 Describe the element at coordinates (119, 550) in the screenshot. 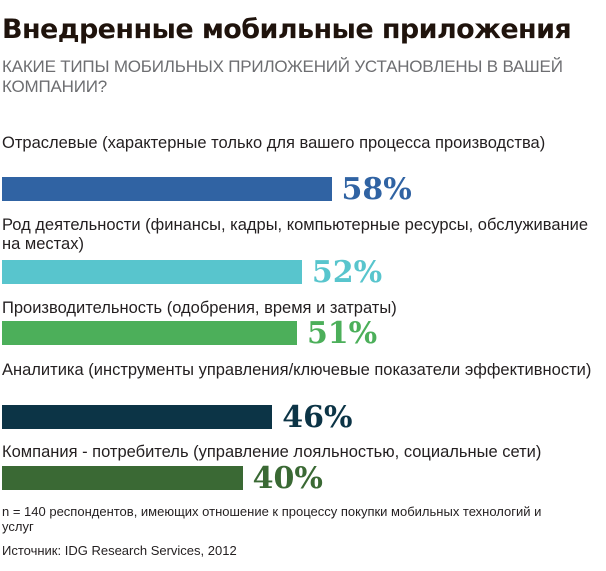

I see `source: Источник: IDG Research Services, 2012` at that location.